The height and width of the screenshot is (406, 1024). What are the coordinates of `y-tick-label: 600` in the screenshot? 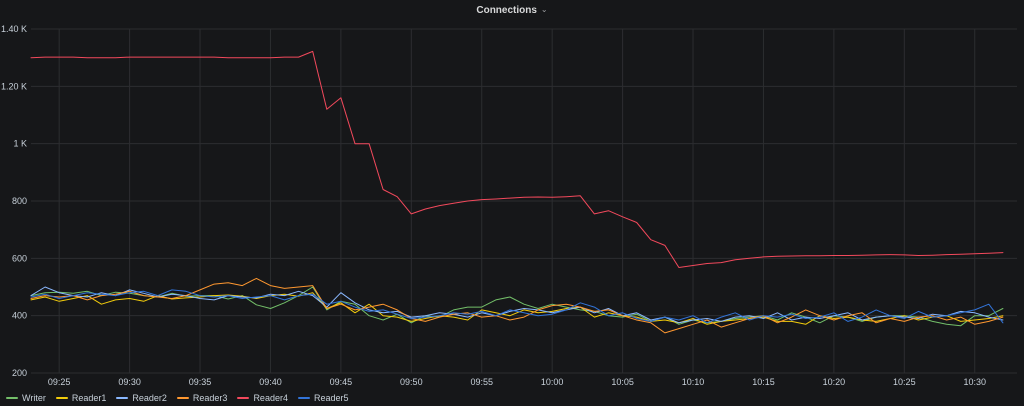 It's located at (19, 258).